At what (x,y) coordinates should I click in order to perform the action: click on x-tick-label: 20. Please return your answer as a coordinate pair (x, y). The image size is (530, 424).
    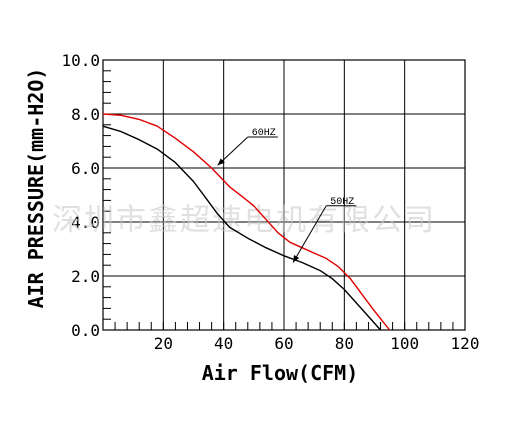
    Looking at the image, I should click on (163, 343).